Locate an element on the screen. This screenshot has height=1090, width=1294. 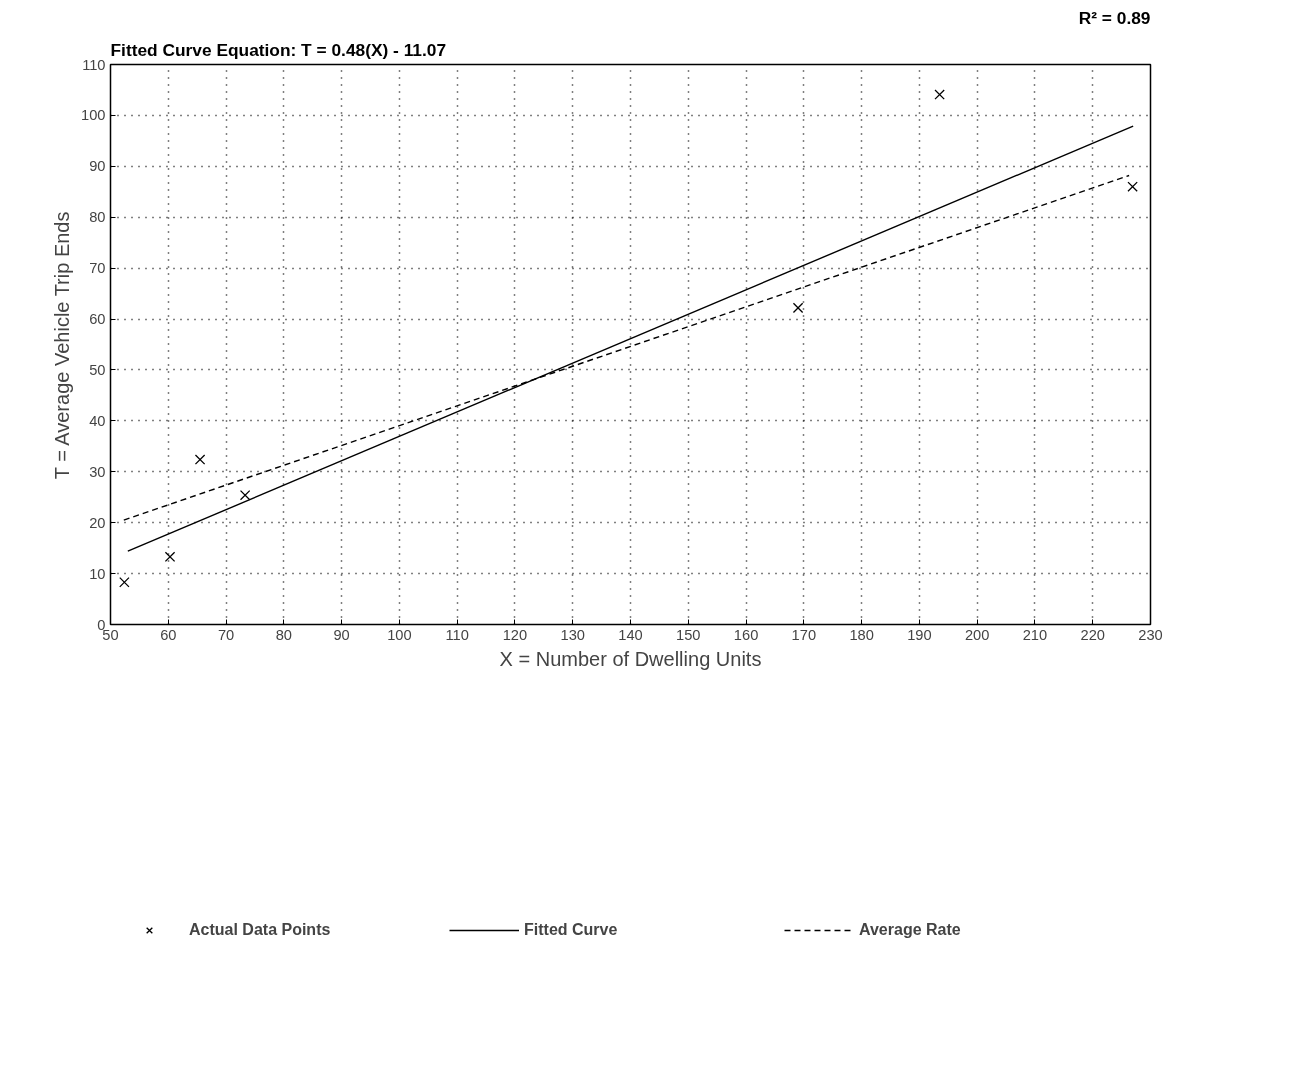
y-tick-label: 30 is located at coordinates (97, 471).